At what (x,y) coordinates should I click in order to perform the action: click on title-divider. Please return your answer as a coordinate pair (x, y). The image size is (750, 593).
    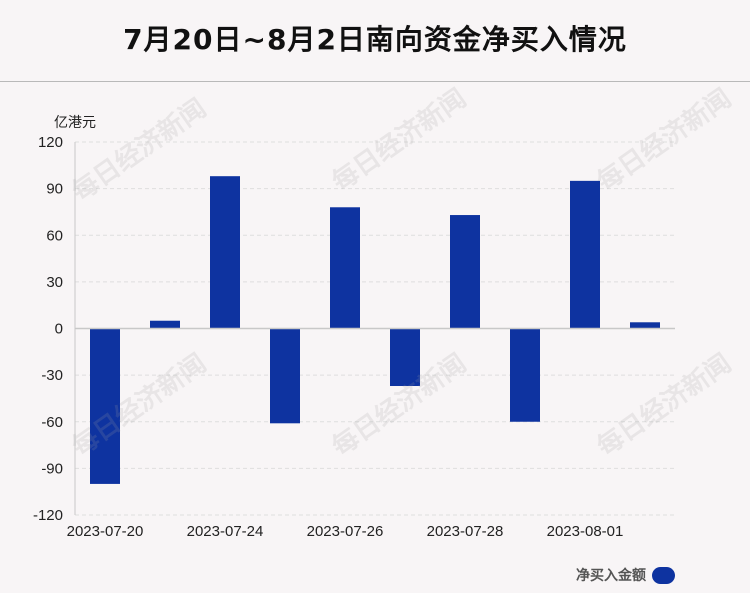
    Looking at the image, I should click on (375, 81).